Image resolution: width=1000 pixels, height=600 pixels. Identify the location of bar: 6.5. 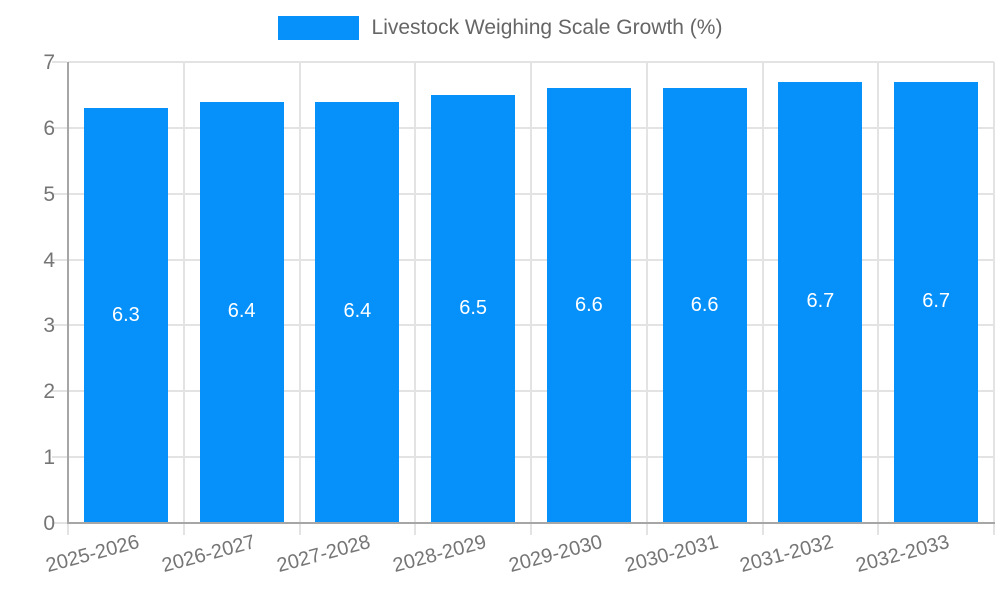
(473, 308).